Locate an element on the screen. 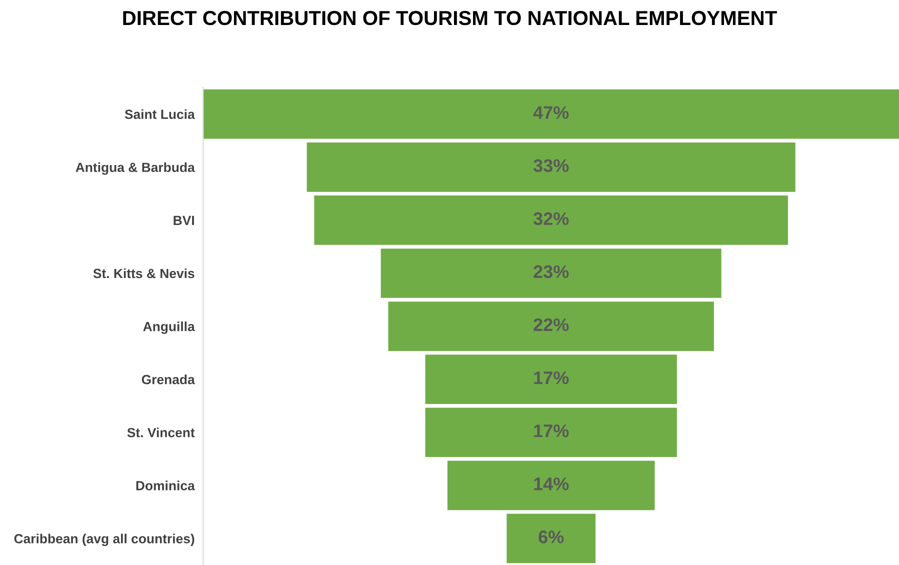 This screenshot has width=899, height=565. category-label: Caribbean (avg all countries) is located at coordinates (104, 540).